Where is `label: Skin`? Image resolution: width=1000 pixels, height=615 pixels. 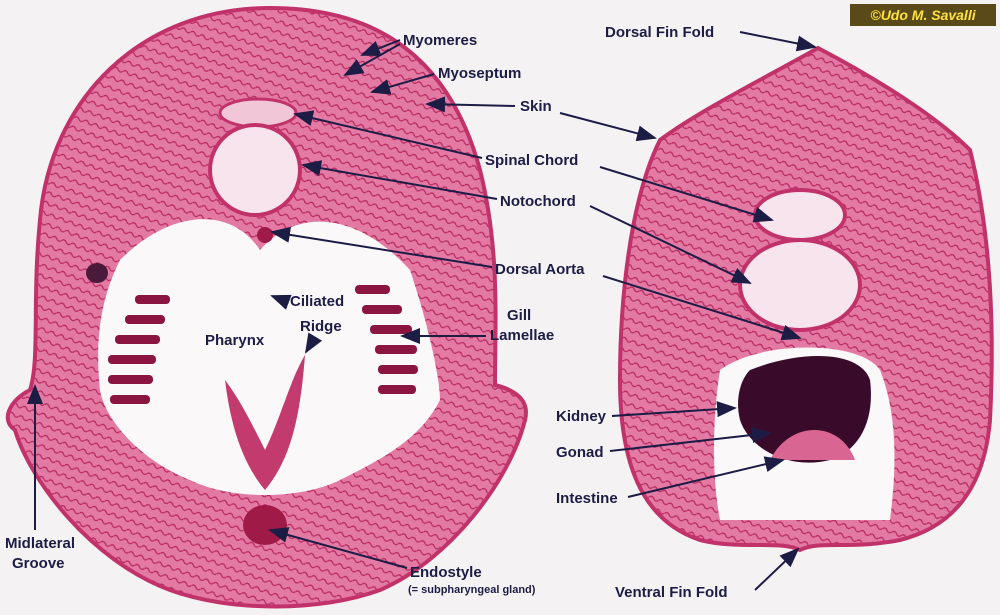
label: Skin is located at coordinates (536, 106).